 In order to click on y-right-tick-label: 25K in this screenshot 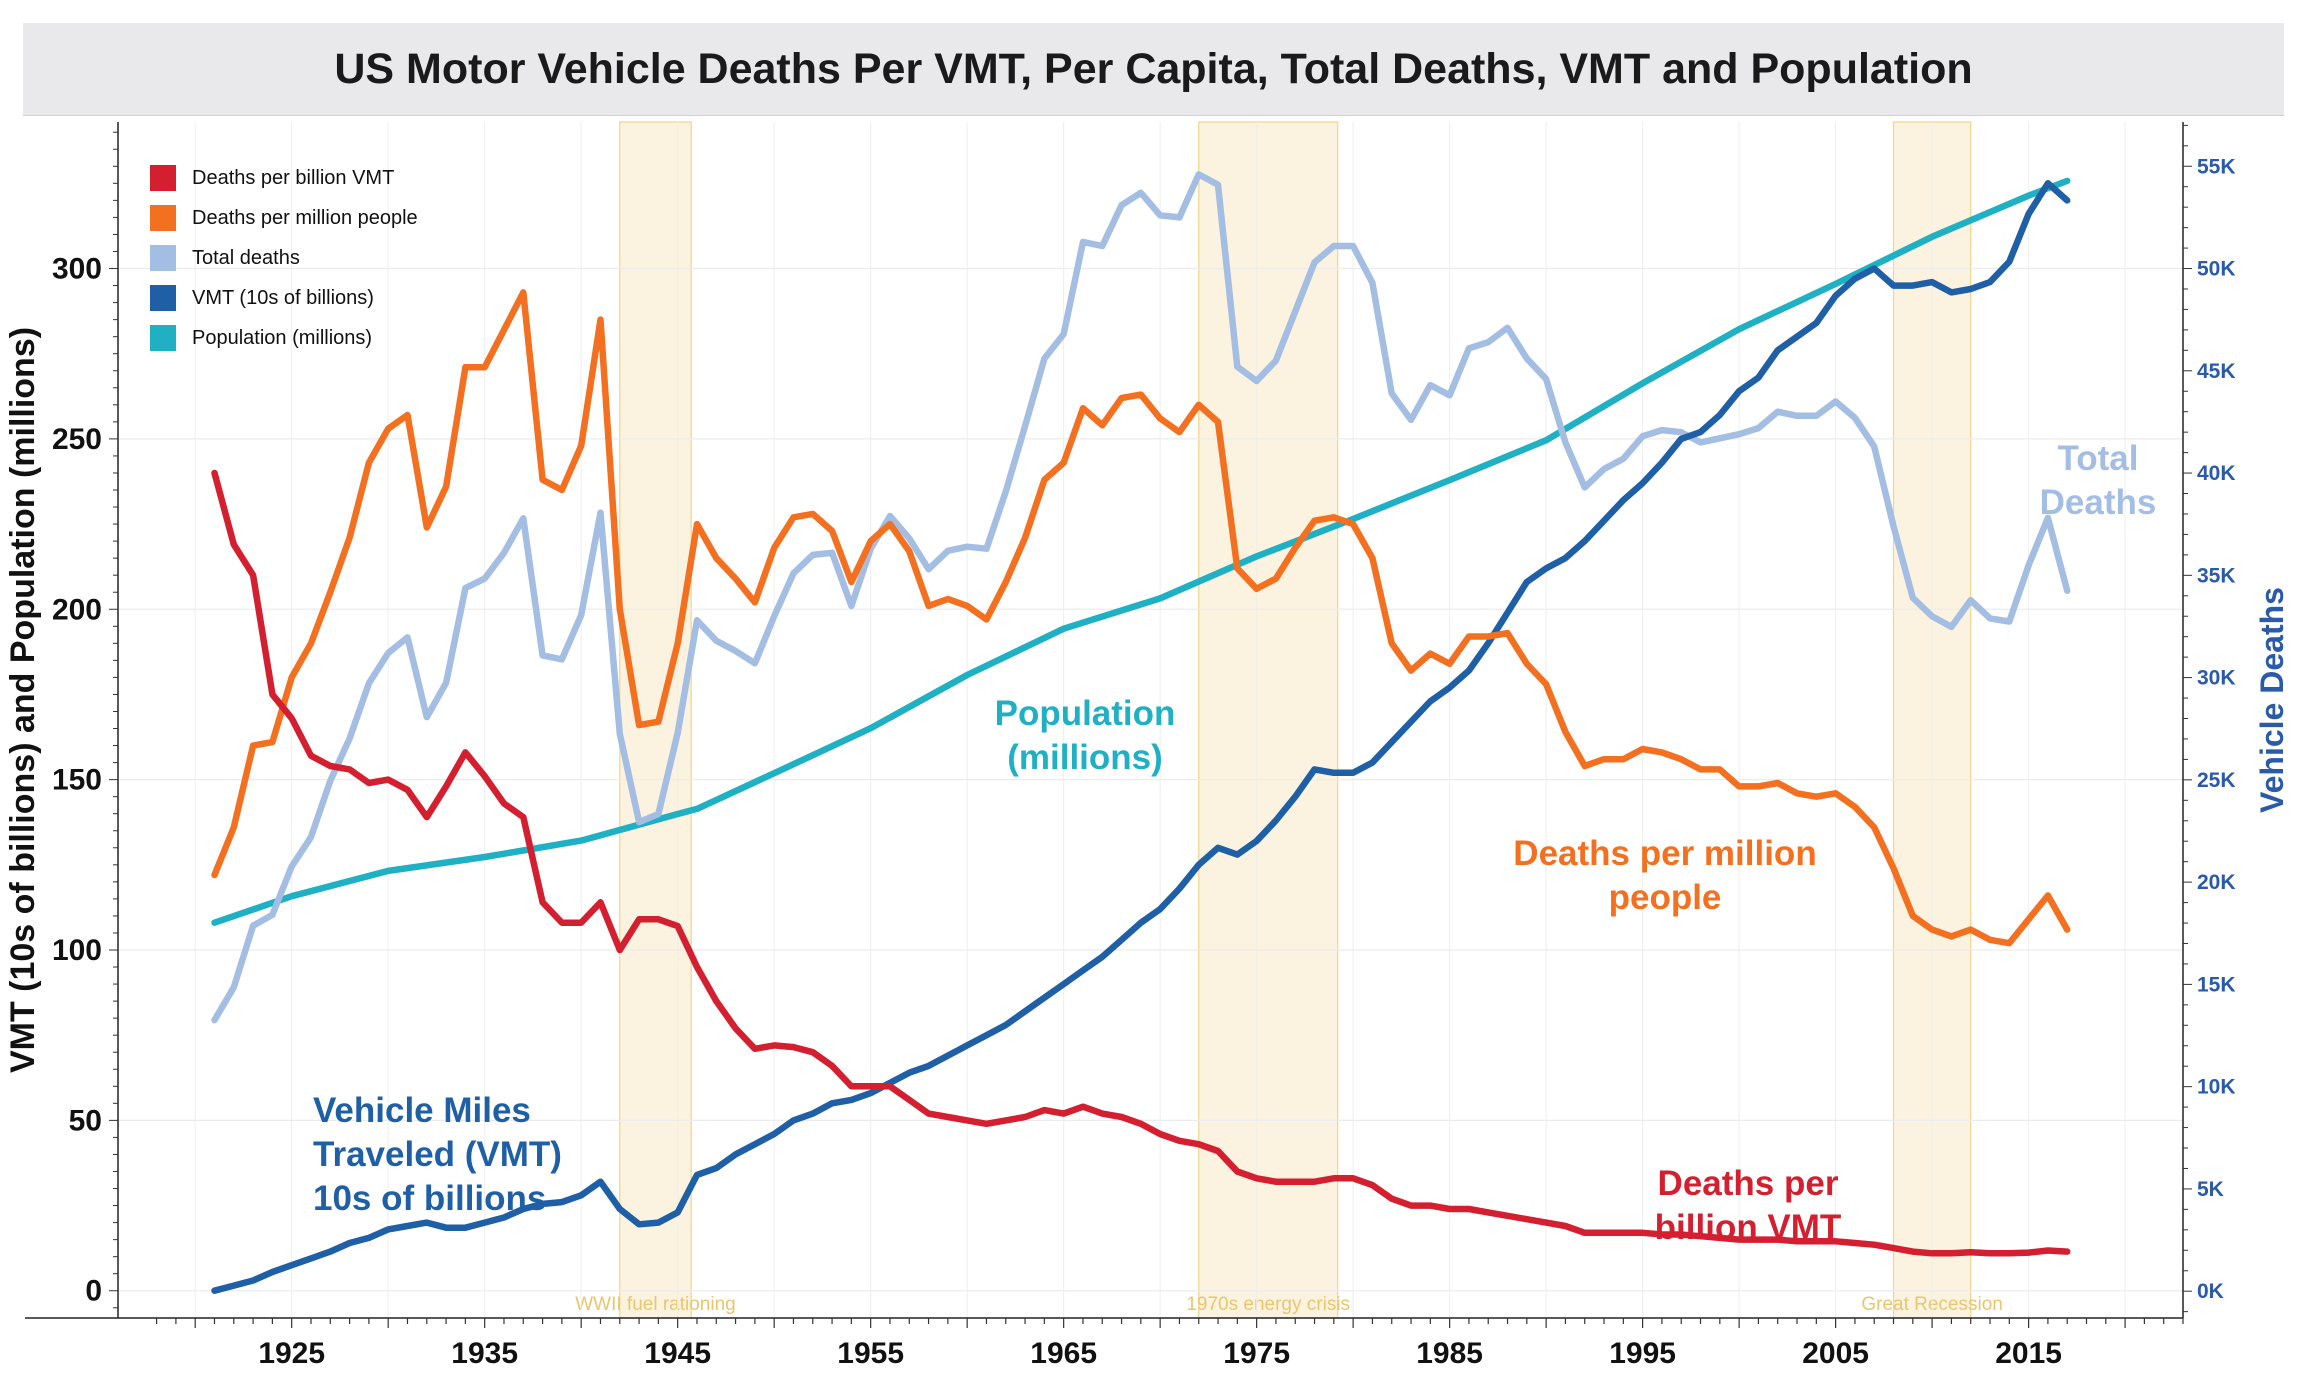, I will do `click(2216, 780)`.